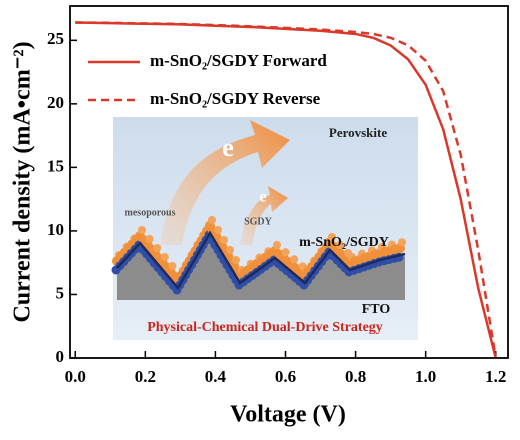 Image resolution: width=520 pixels, height=440 pixels. I want to click on y-tick-label: 10, so click(55, 229).